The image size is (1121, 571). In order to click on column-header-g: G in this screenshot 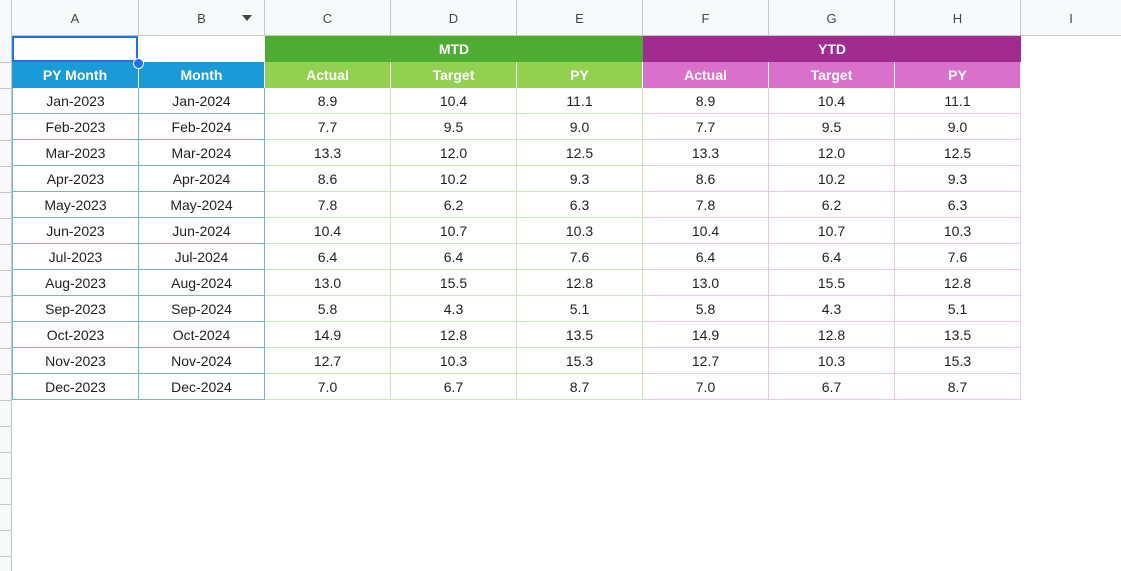, I will do `click(832, 18)`.